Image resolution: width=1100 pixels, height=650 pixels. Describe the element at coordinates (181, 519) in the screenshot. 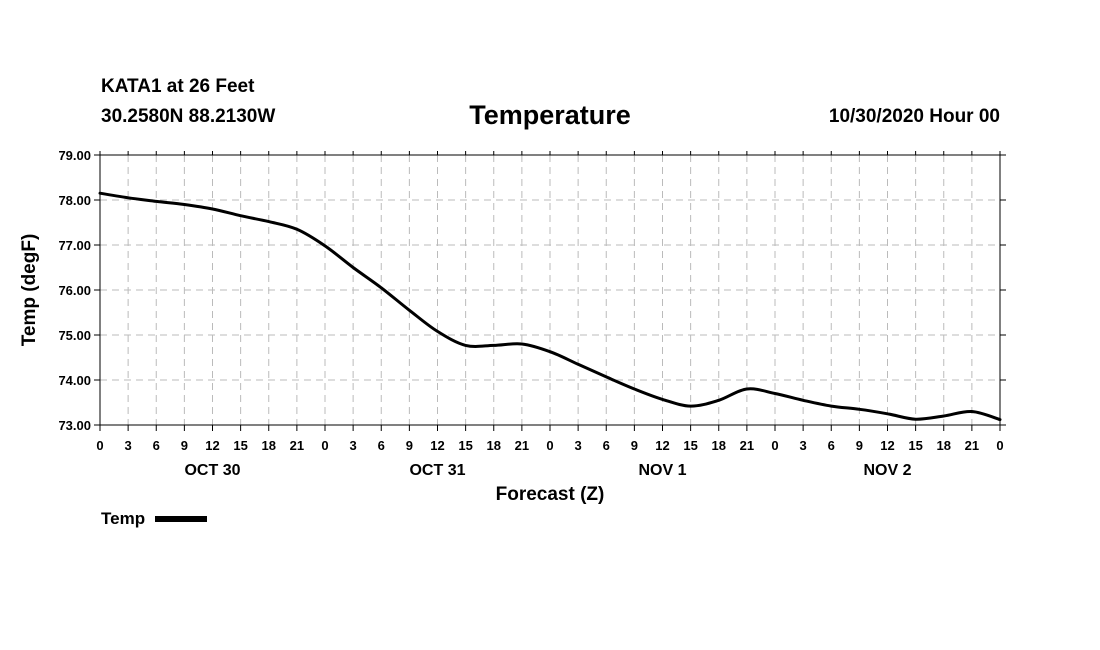

I see `legend-swatch` at that location.